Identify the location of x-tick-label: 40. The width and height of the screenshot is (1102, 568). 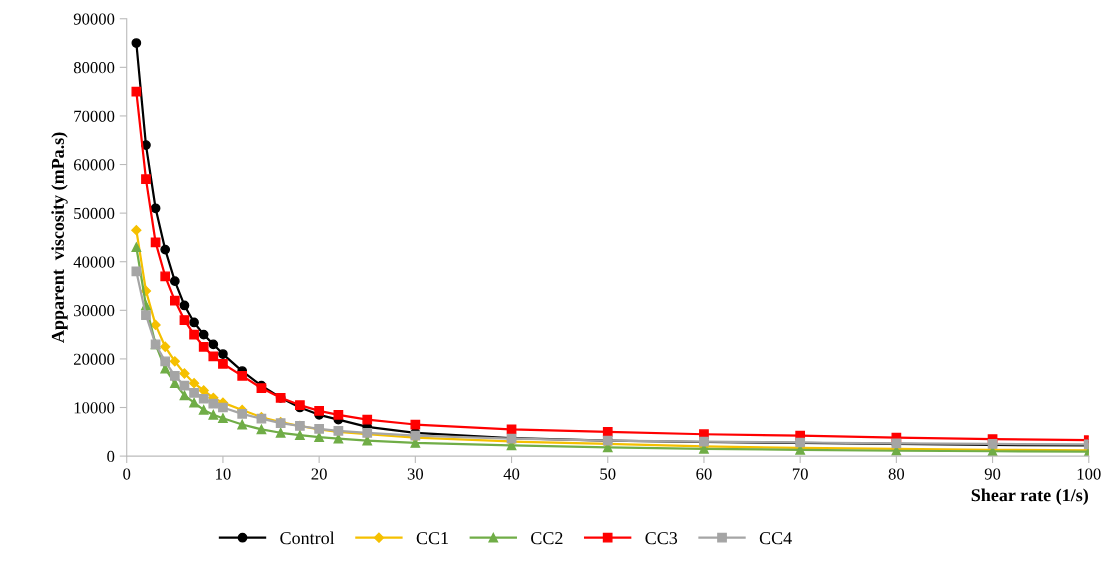
(511, 474).